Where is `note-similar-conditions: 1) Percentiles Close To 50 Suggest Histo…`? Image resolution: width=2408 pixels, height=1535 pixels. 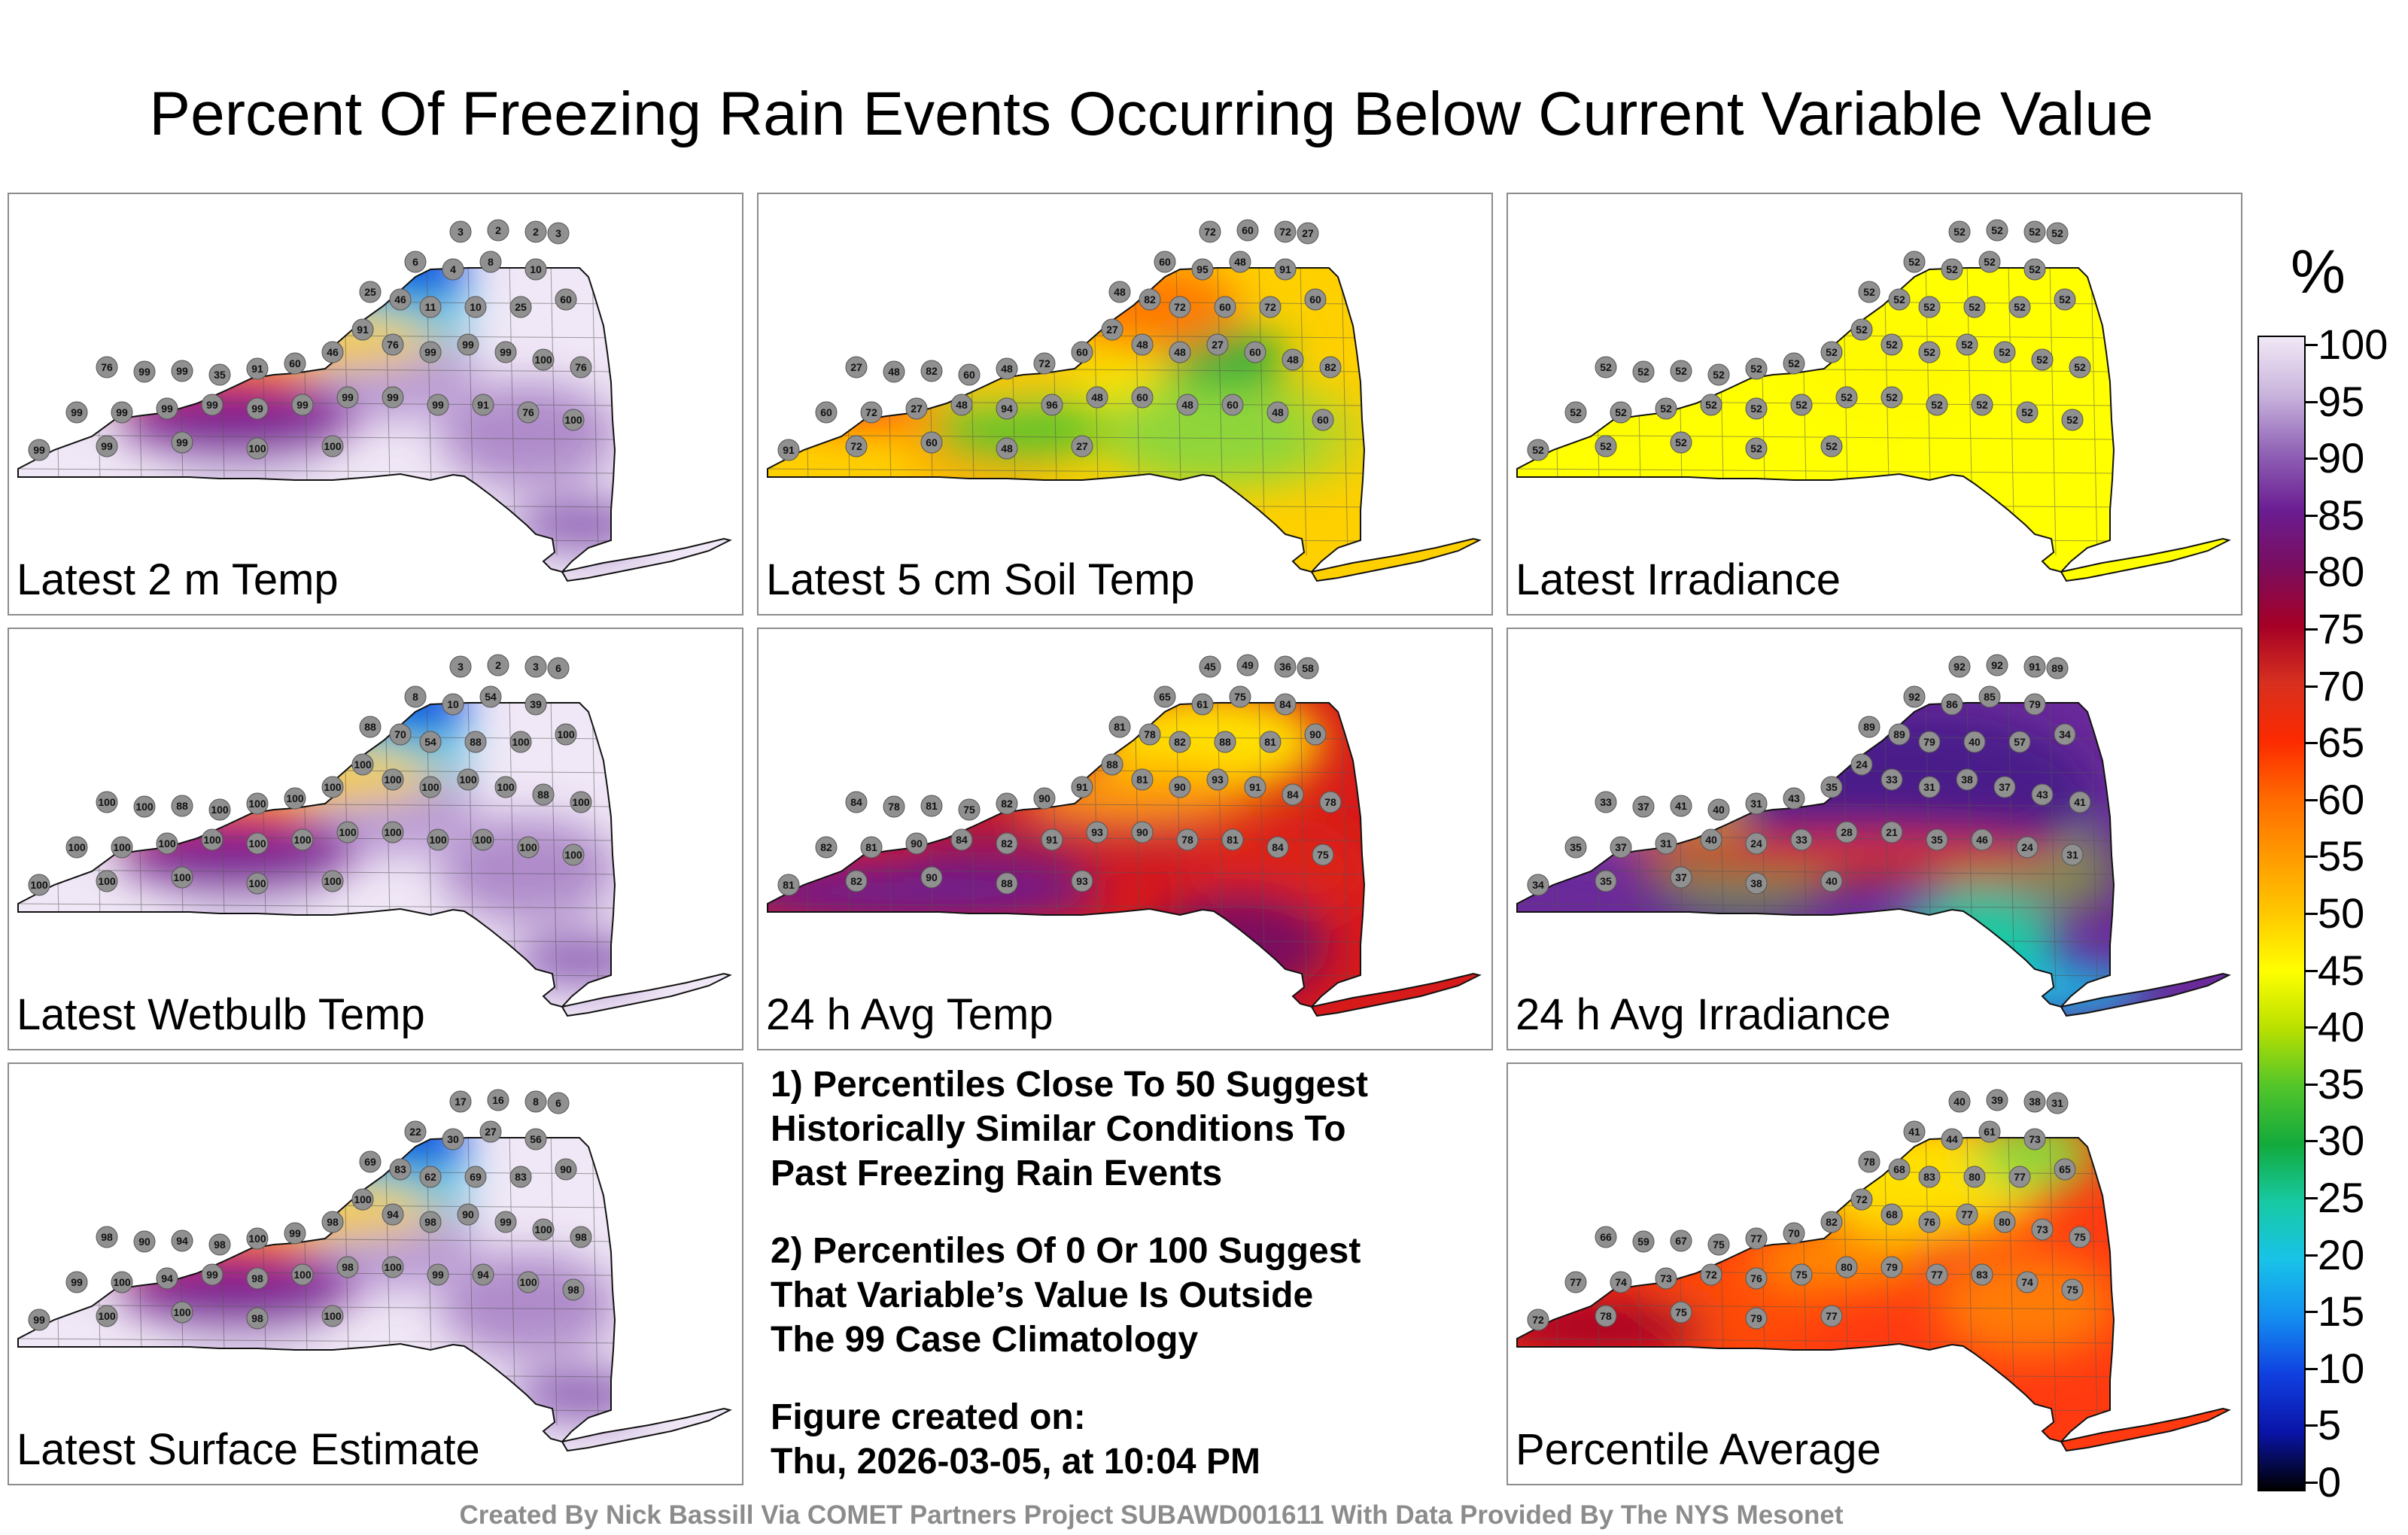 note-similar-conditions: 1) Percentiles Close To 50 Suggest Histo… is located at coordinates (1070, 1129).